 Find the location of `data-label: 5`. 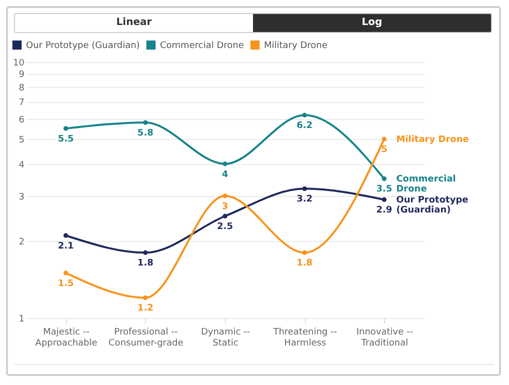

data-label: 5 is located at coordinates (384, 150).